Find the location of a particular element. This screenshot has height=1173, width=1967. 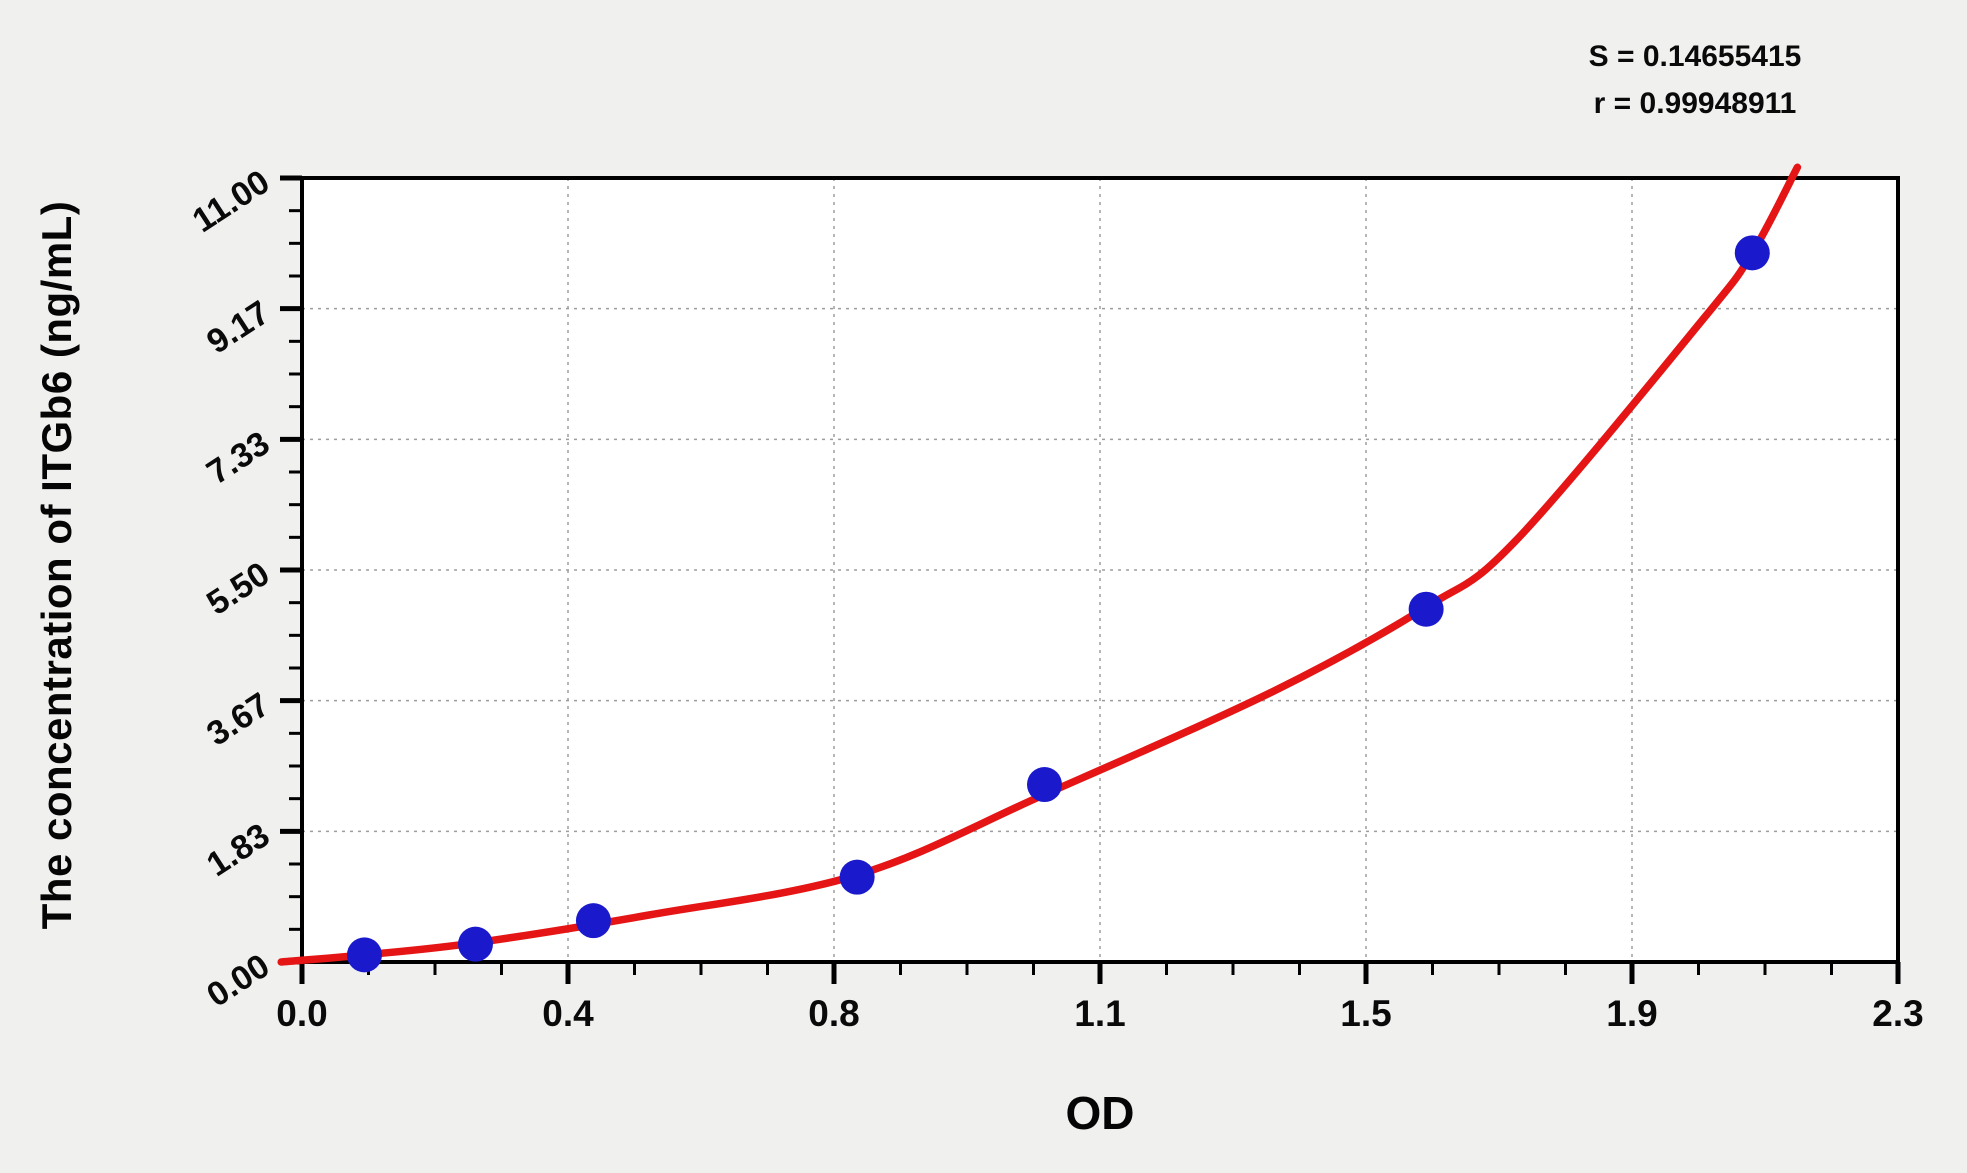

y-tick-label: 1.83 is located at coordinates (238, 850).